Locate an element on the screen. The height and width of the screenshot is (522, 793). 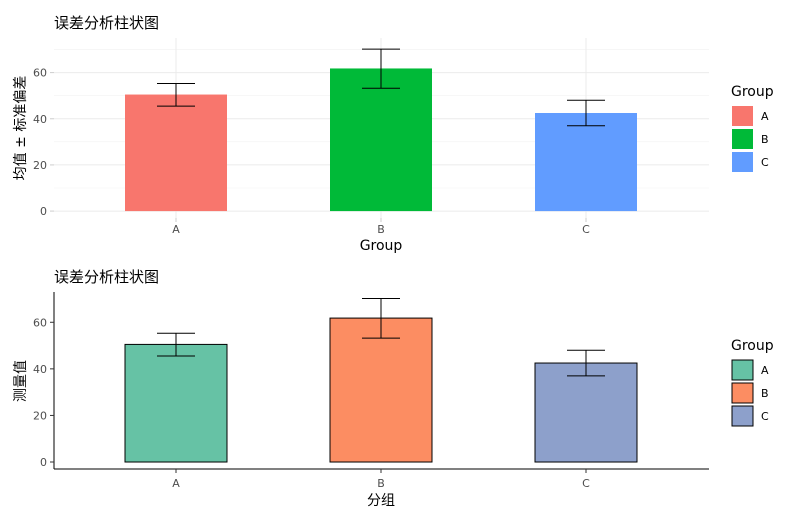
chart-2-legend-label-b: B is located at coordinates (765, 393).